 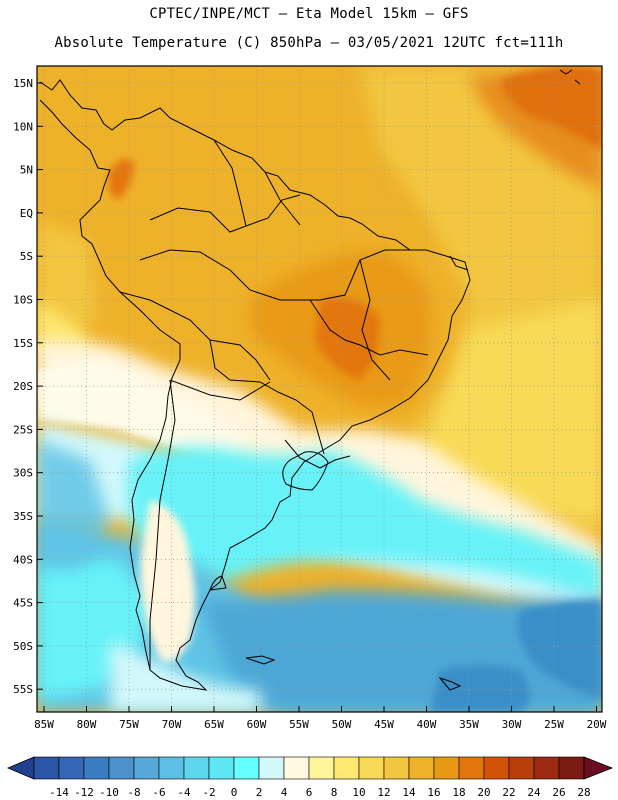 I want to click on colorbar-label: 2, so click(x=259, y=792).